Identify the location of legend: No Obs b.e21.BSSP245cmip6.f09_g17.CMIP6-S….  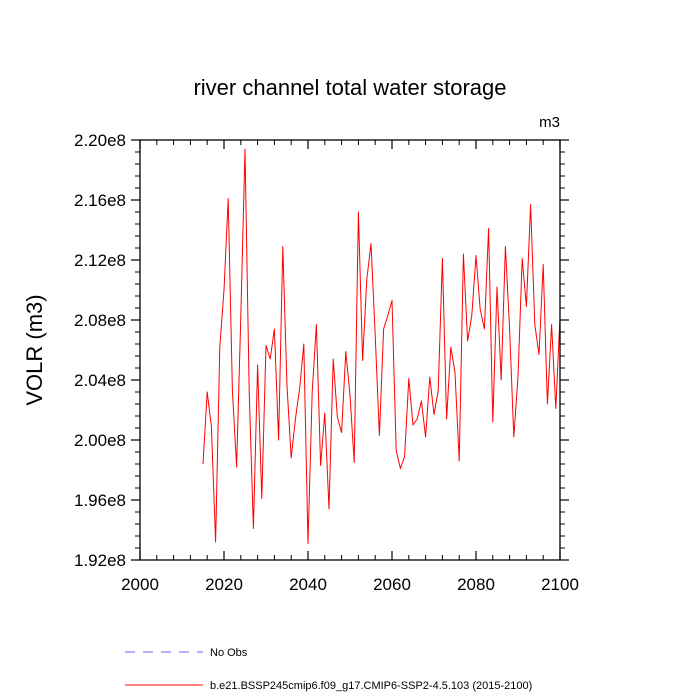
(328, 669).